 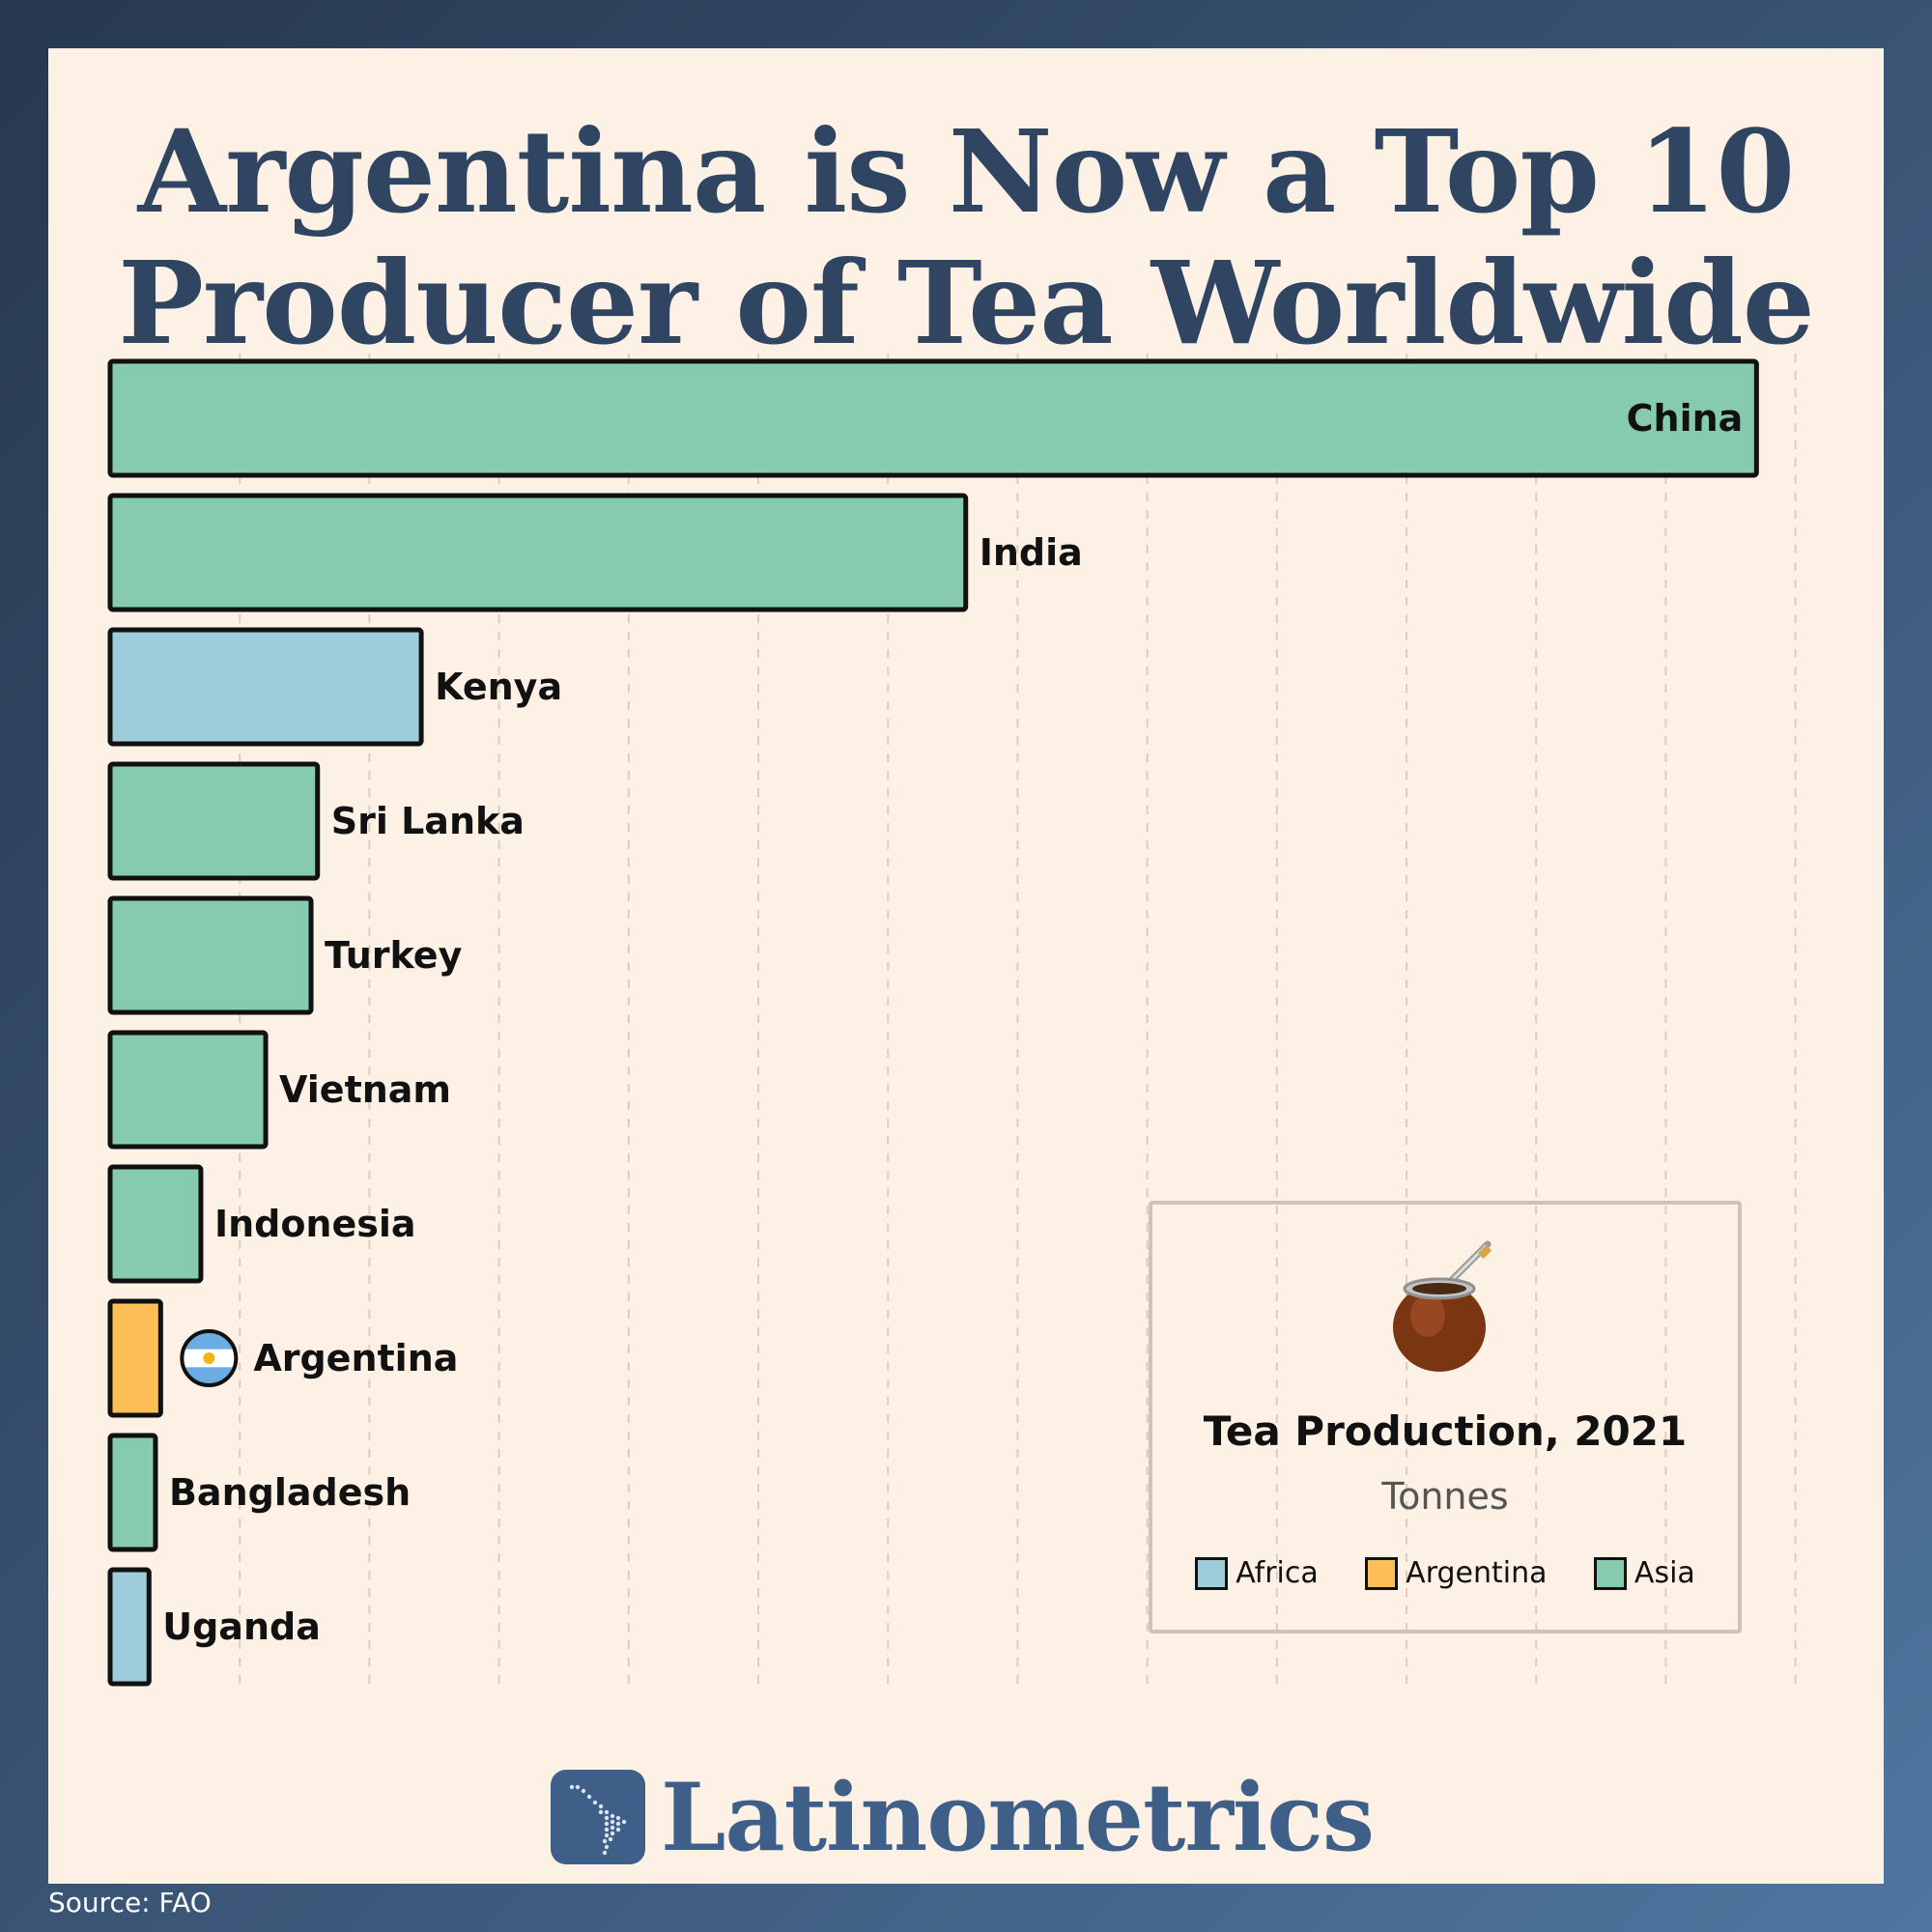 What do you see at coordinates (933, 418) in the screenshot?
I see `bar-china` at bounding box center [933, 418].